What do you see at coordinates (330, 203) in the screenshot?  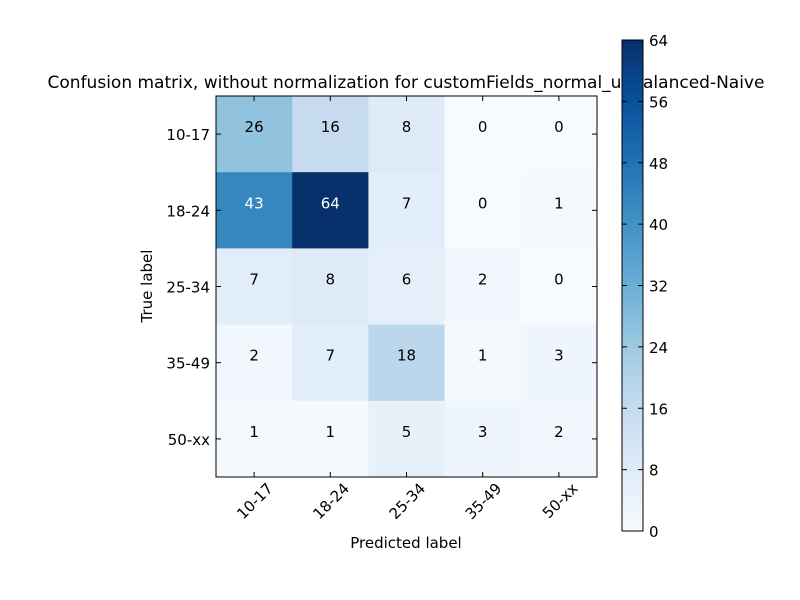 I see `cell-value-label: 64` at bounding box center [330, 203].